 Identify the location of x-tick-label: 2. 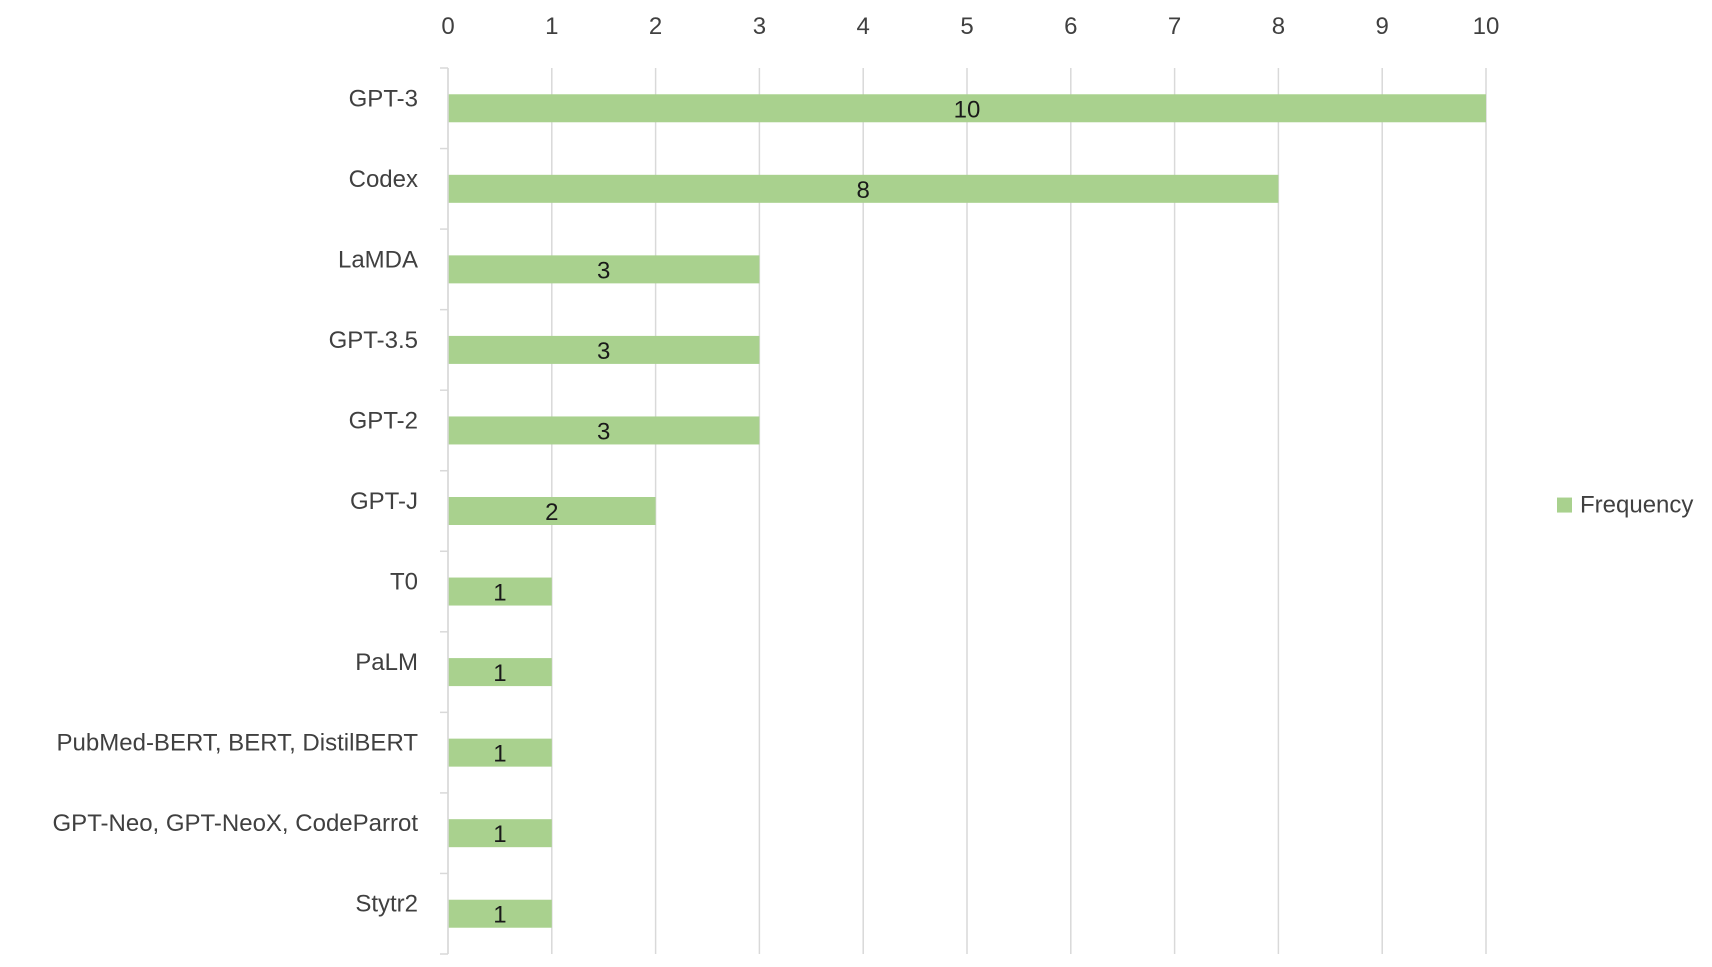
(655, 26).